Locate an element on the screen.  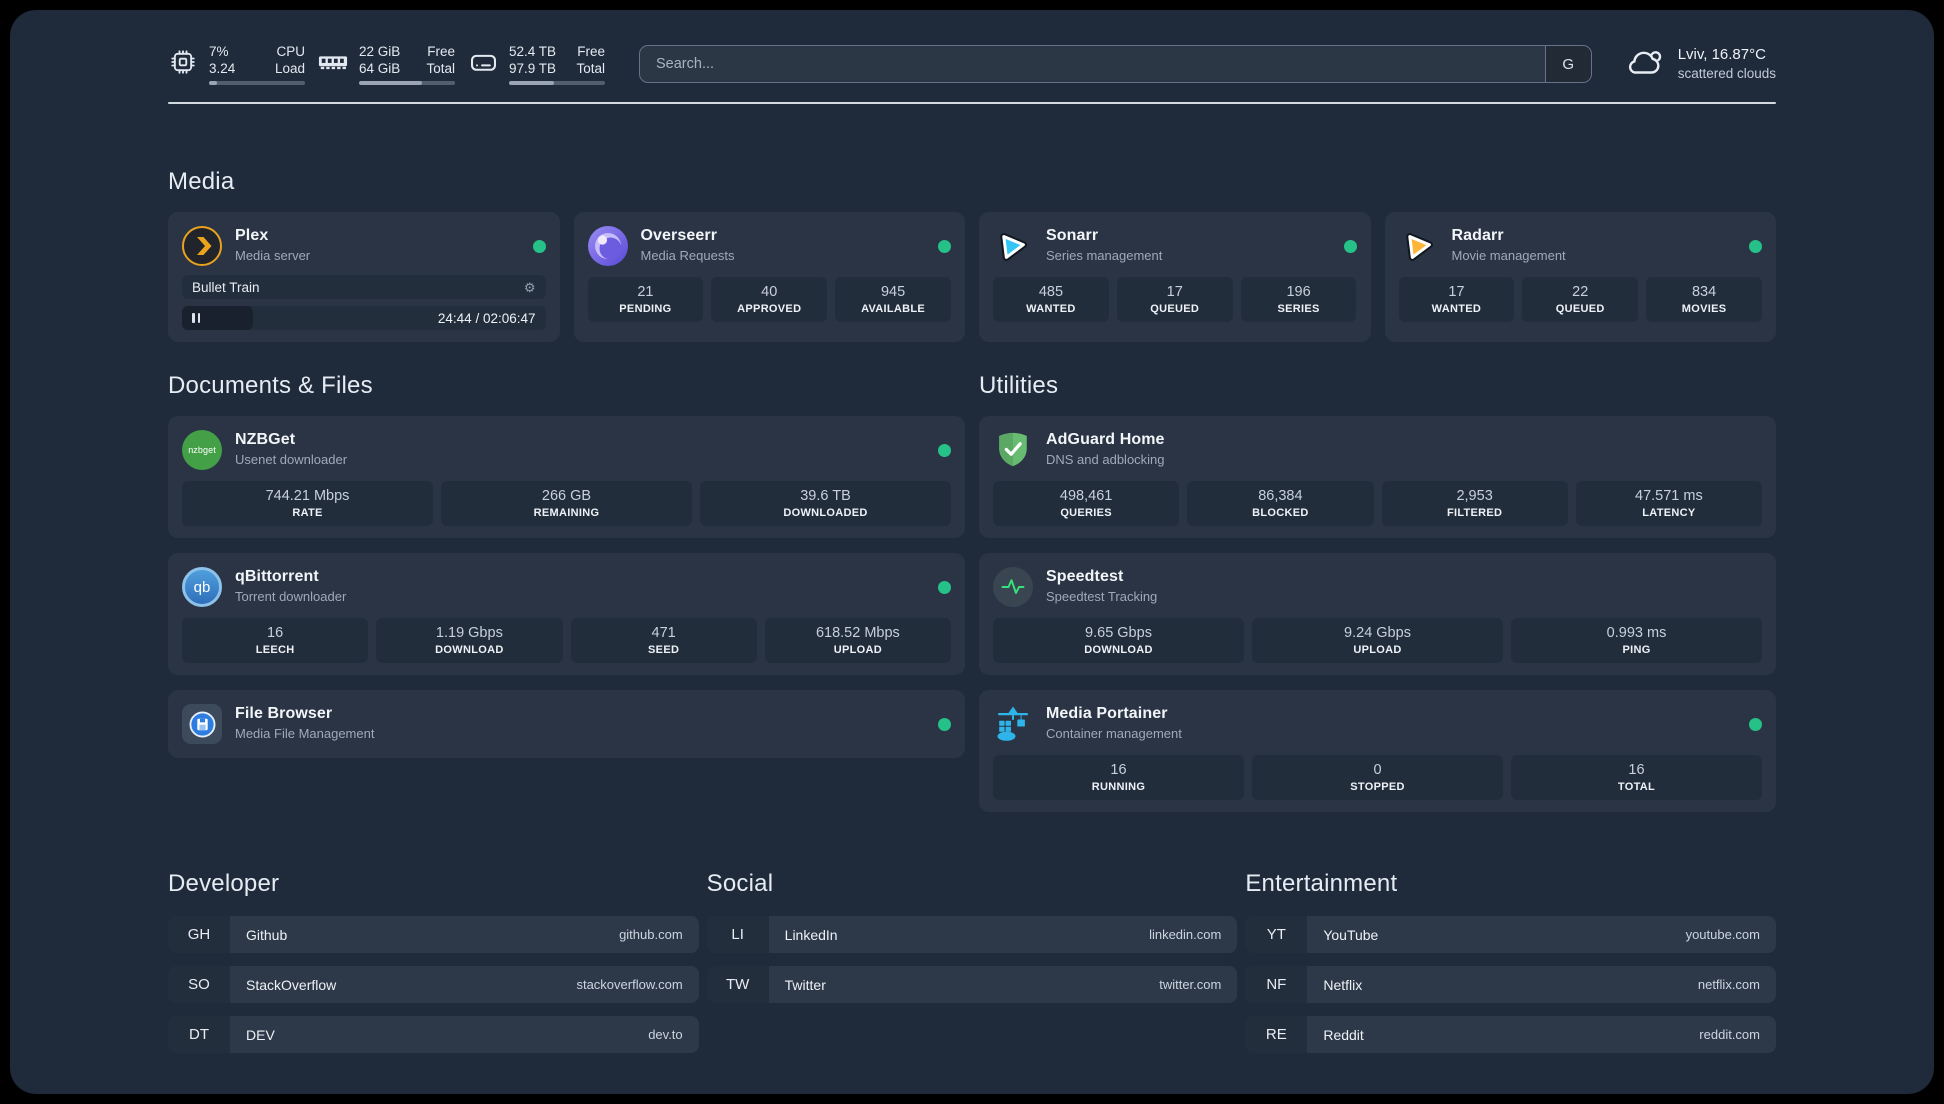
stat-remaining: 266 GB REMAINING is located at coordinates (566, 503).